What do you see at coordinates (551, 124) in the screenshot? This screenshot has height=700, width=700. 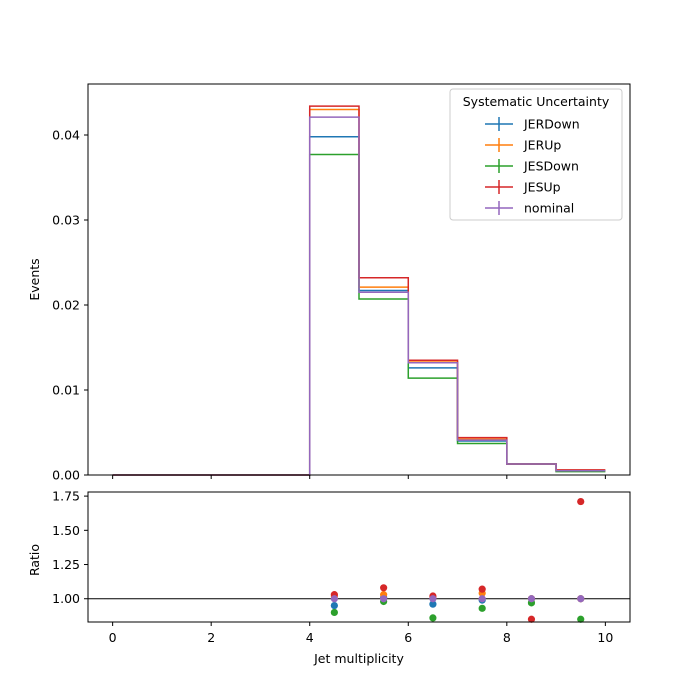 I see `legend-label: JERDown` at bounding box center [551, 124].